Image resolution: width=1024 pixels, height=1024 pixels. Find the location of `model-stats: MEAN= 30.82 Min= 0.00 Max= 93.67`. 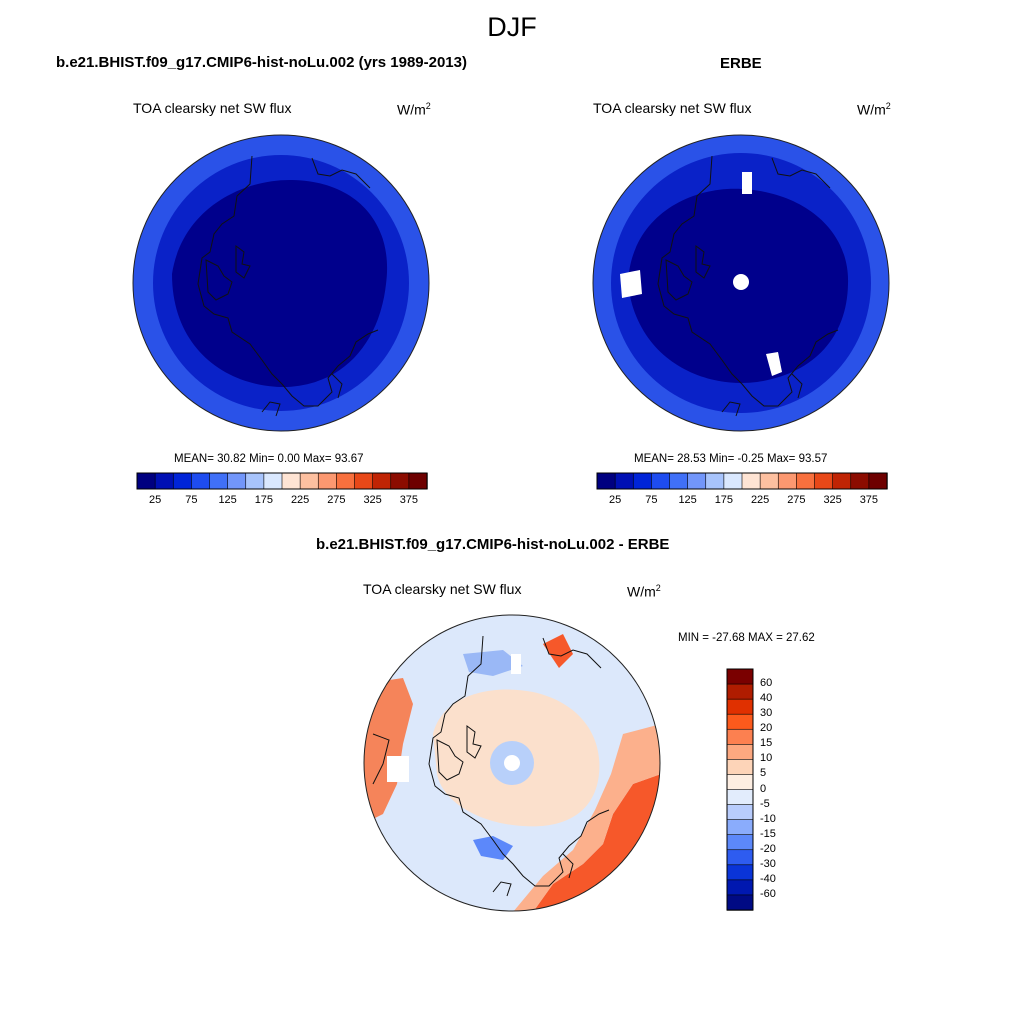

model-stats: MEAN= 30.82 Min= 0.00 Max= 93.67 is located at coordinates (269, 459).